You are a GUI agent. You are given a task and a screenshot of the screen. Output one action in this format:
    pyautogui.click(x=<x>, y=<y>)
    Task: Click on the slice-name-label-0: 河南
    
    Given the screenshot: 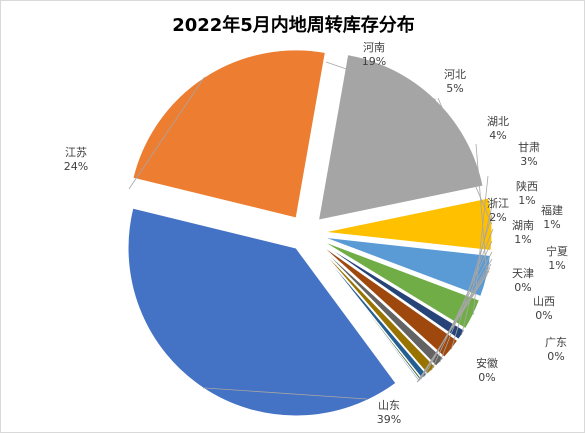 What is the action you would take?
    pyautogui.click(x=374, y=47)
    